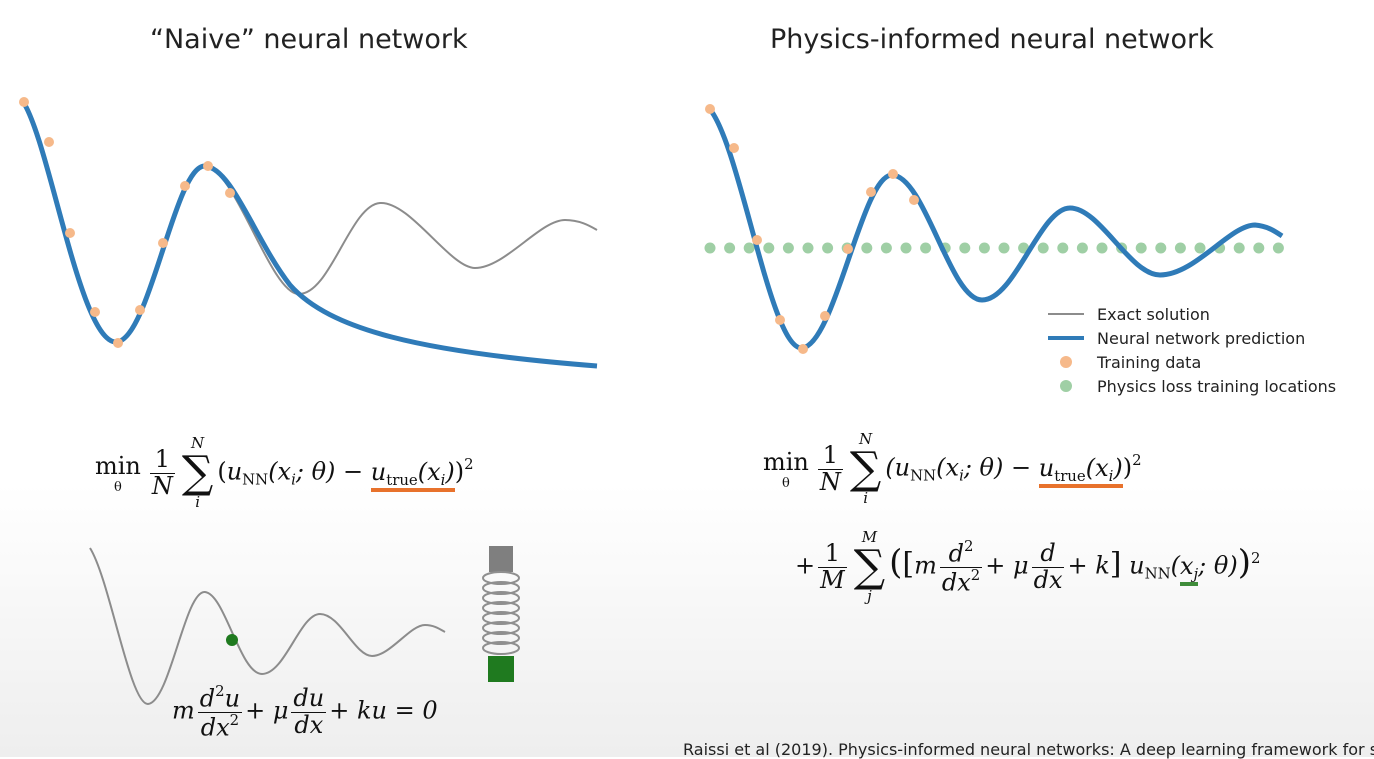  I want to click on naive-nn-title: “Naive” neural network, so click(309, 39).